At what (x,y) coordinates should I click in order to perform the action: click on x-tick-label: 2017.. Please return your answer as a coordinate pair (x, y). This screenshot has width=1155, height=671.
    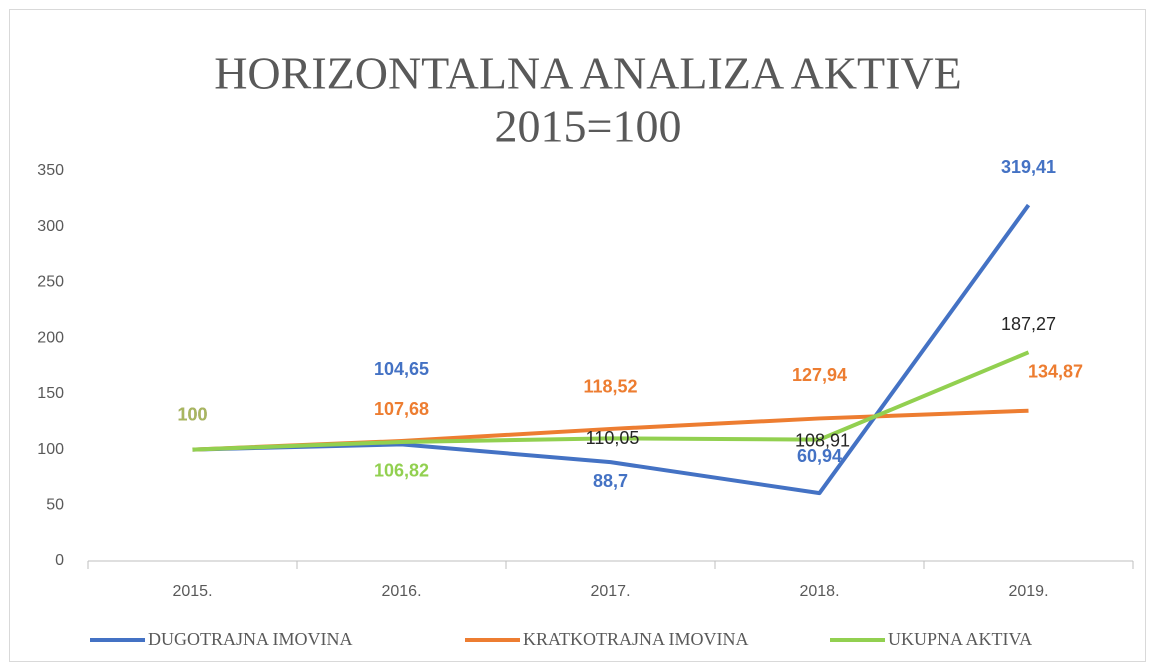
    Looking at the image, I should click on (610, 591).